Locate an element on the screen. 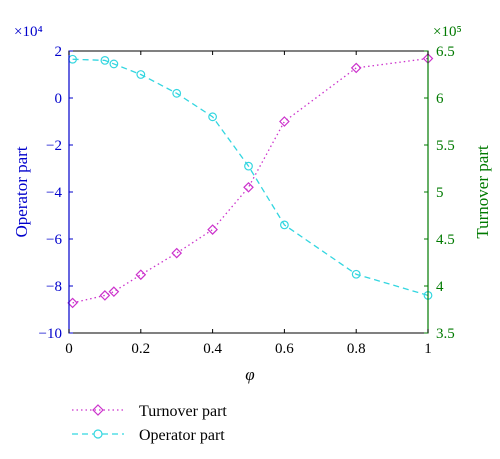 This screenshot has height=459, width=500. left-tick-label: −8 is located at coordinates (54, 287).